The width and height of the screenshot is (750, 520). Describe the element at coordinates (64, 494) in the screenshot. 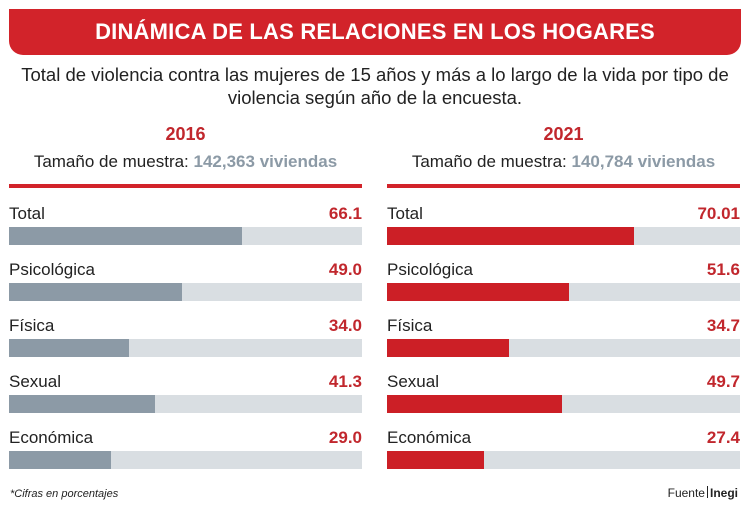

I see `footnote: *Cifras en porcentajes` at that location.